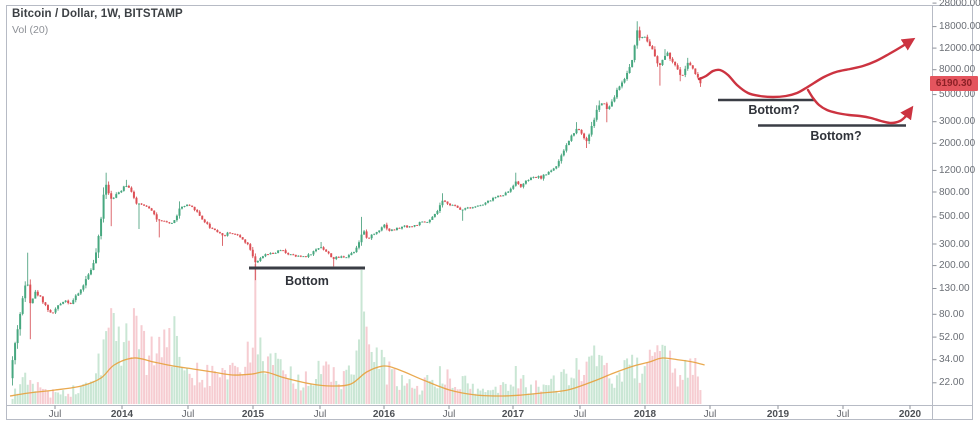 The image size is (980, 428). What do you see at coordinates (957, 170) in the screenshot?
I see `price-tick-label: 1200.00` at bounding box center [957, 170].